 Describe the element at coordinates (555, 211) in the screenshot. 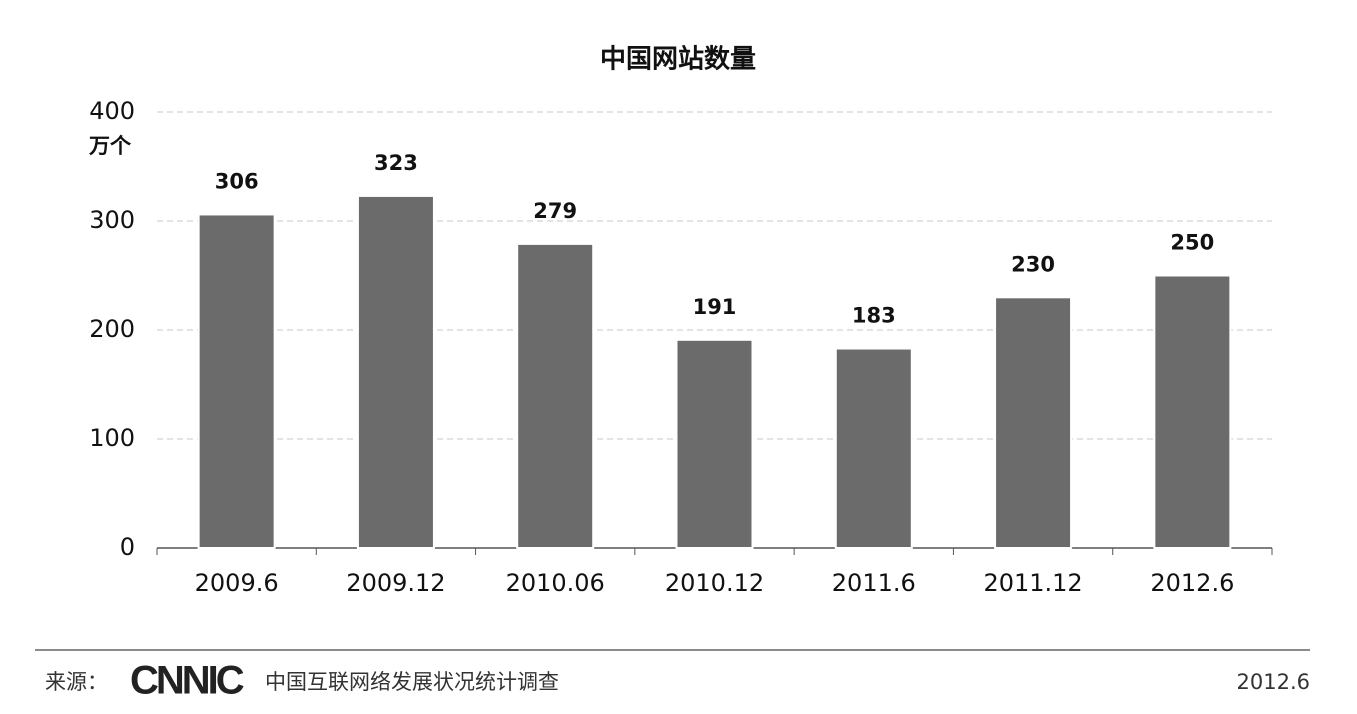

I see `value-label: 279` at that location.